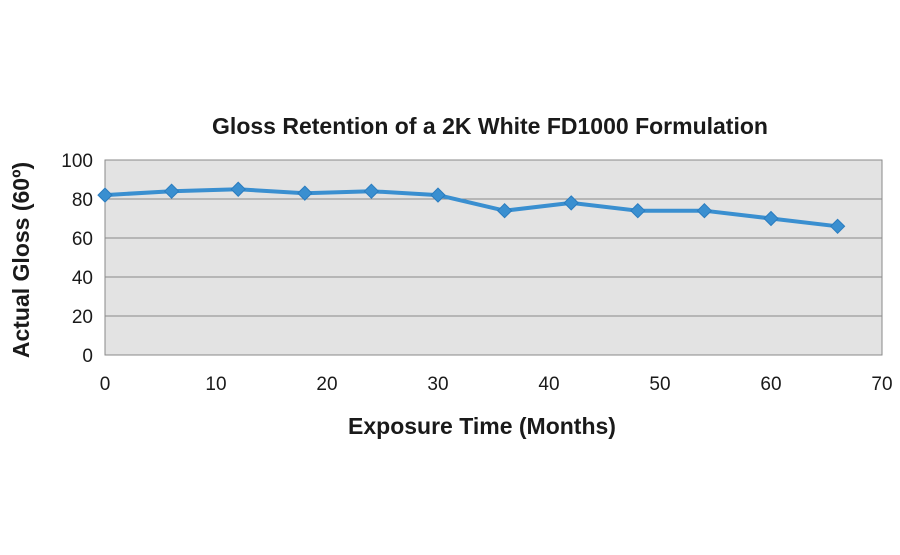 This screenshot has height=555, width=900. I want to click on x-axis-ticks: 0 10 20 30 40 50 60 70, so click(496, 384).